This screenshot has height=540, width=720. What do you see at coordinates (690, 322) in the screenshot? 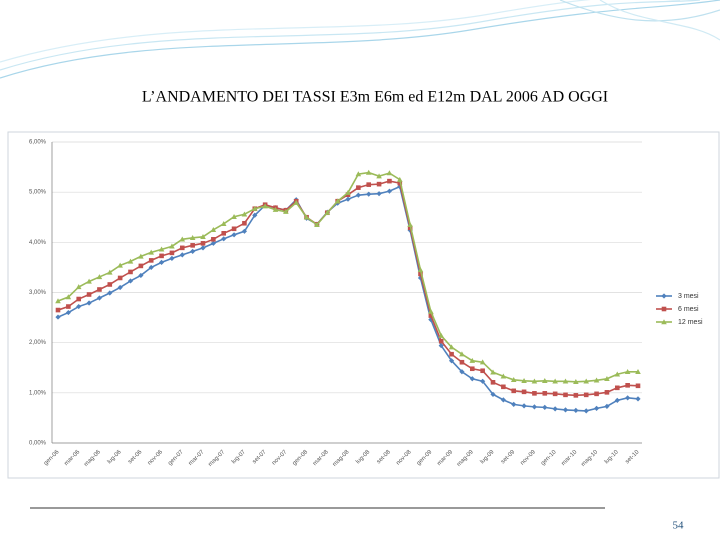
I see `legend-label: 12 mesi` at bounding box center [690, 322].